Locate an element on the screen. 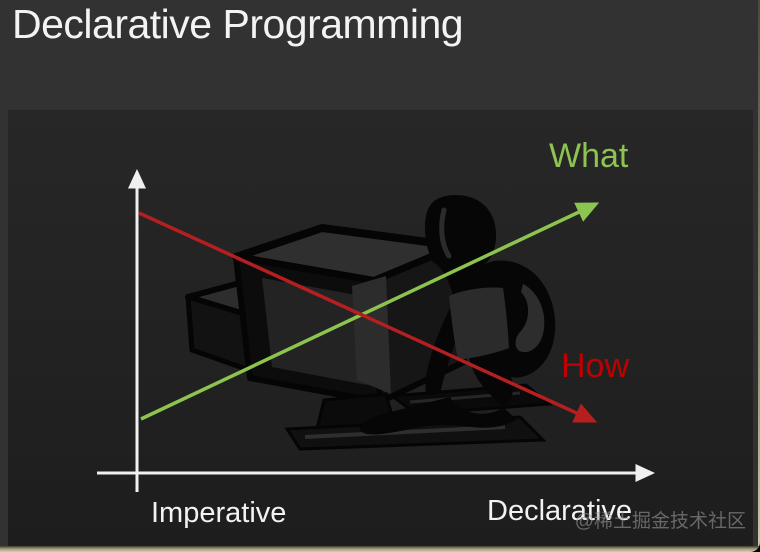 The image size is (760, 552). watermark: @稀土掘金技术社区 is located at coordinates (660, 521).